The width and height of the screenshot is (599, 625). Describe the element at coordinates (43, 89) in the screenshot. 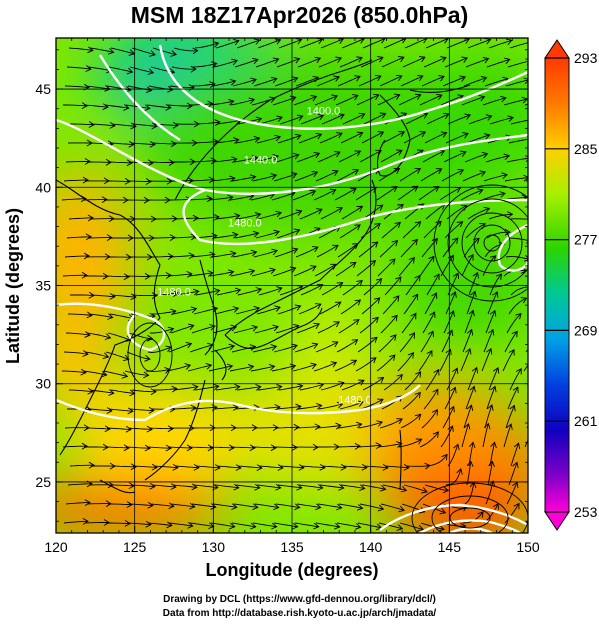

I see `y-tick-label: 45` at that location.